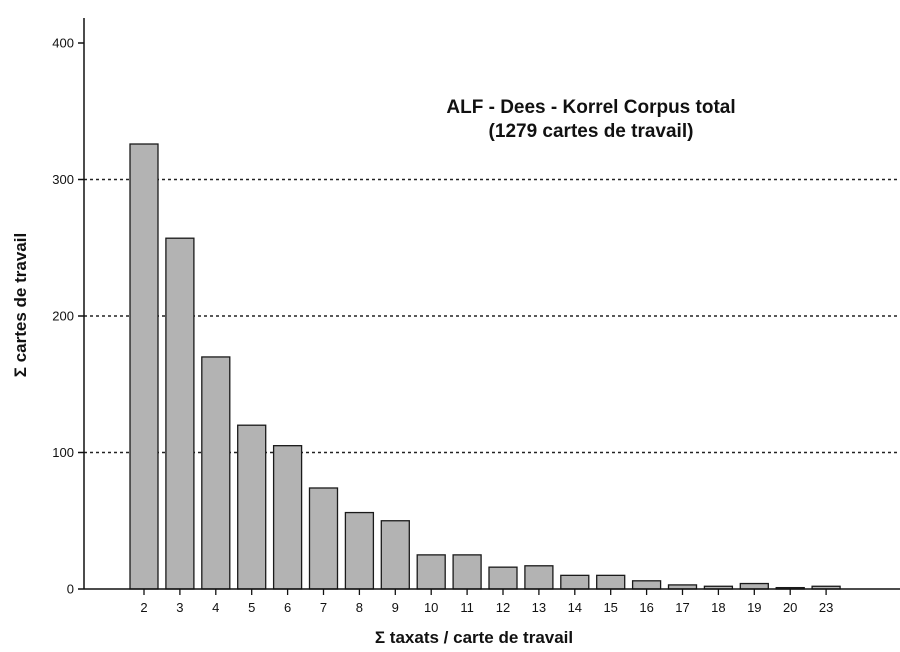 Image resolution: width=900 pixels, height=652 pixels. I want to click on x-tick-label: 19, so click(754, 607).